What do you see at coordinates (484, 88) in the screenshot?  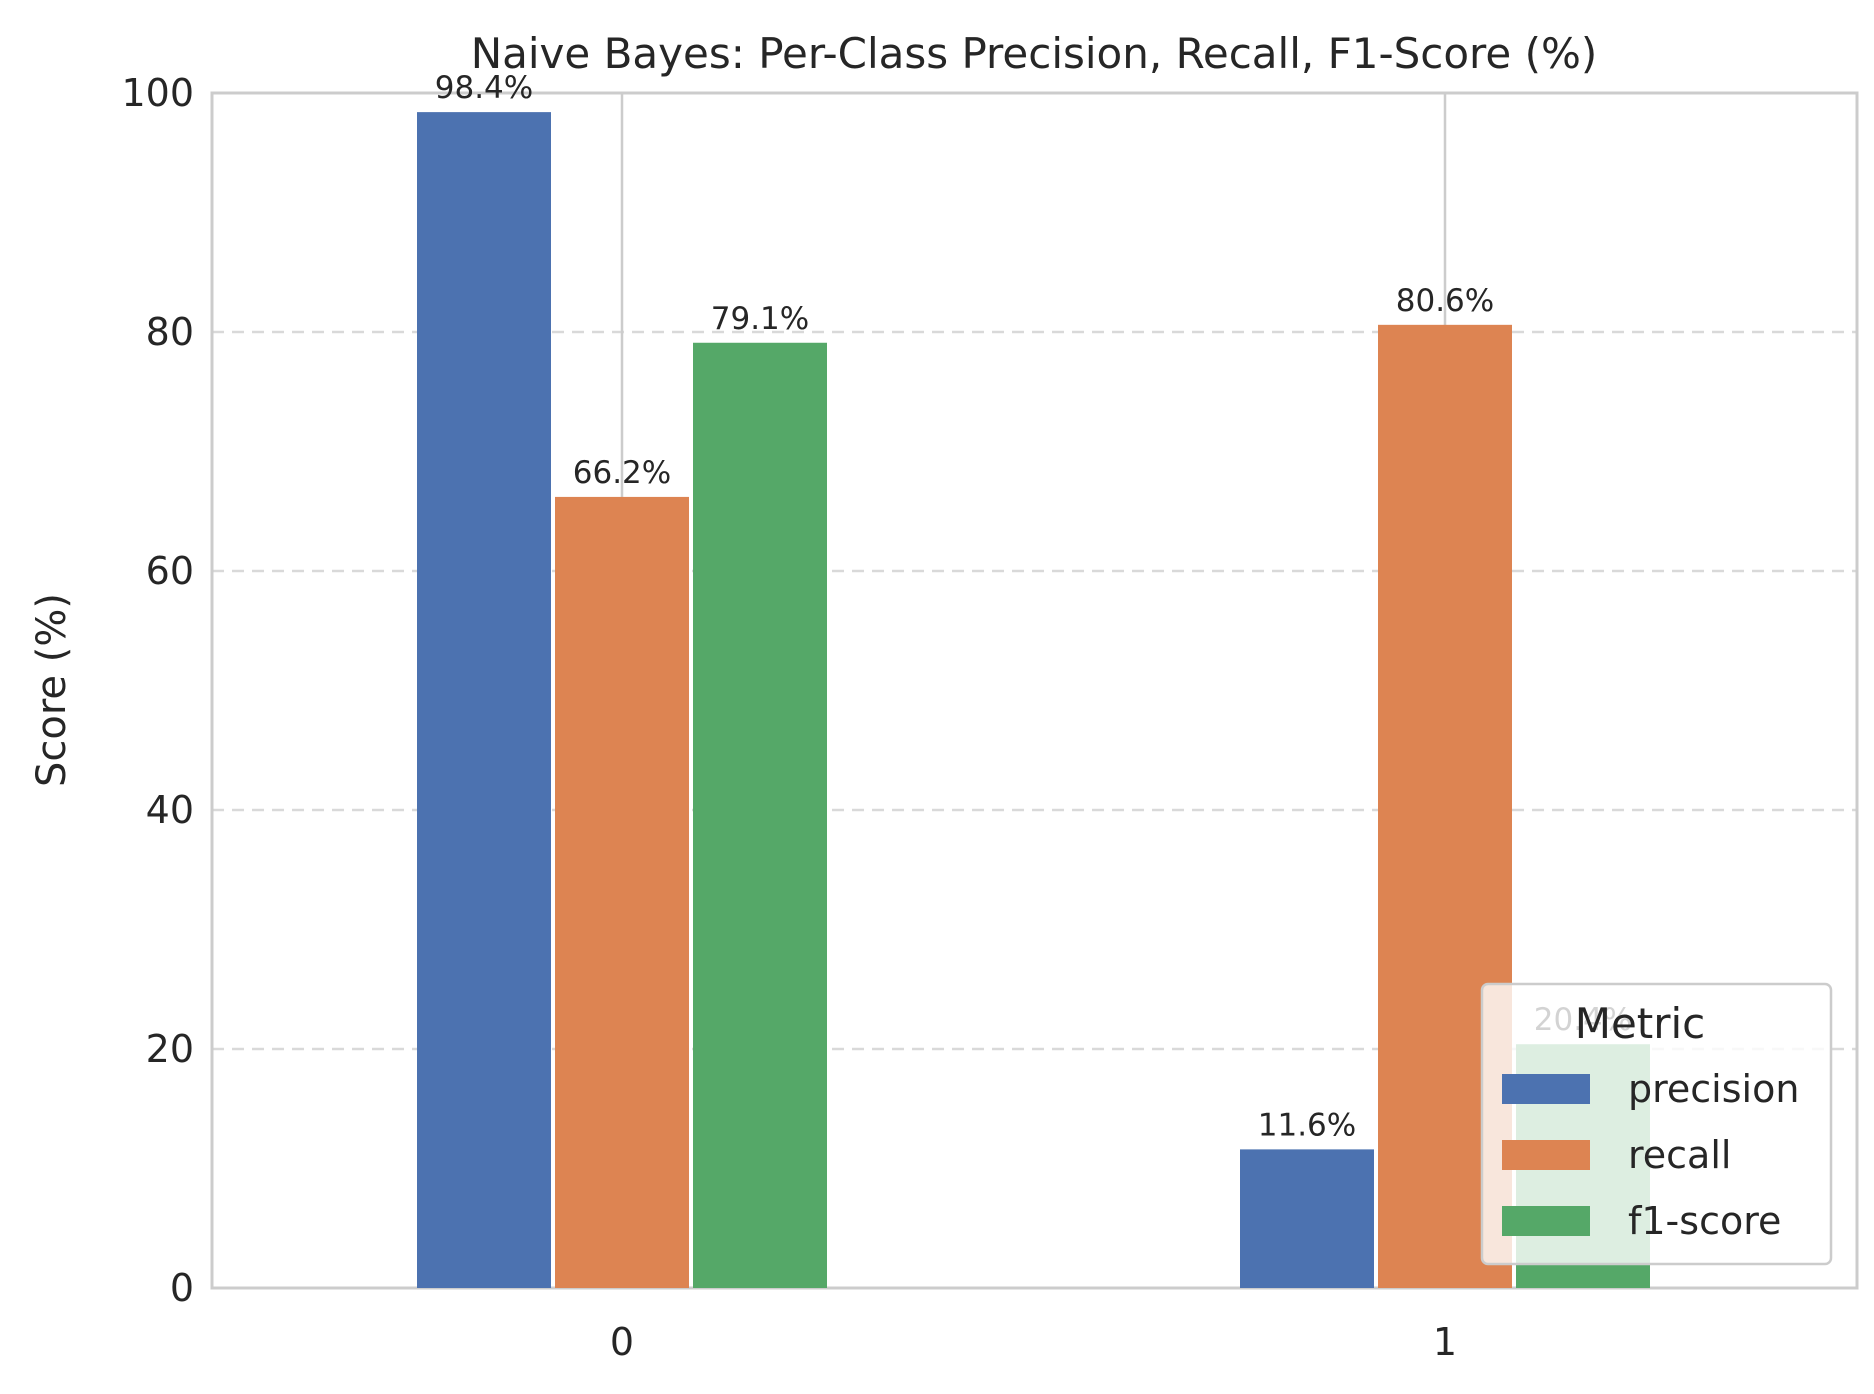 I see `bar-label-precision-0: 98.4%` at bounding box center [484, 88].